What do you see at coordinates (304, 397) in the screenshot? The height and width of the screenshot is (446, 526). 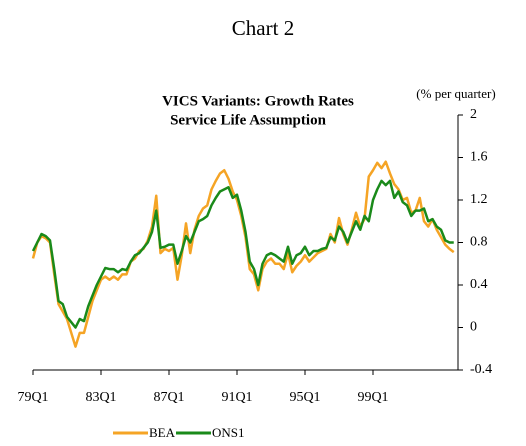 I see `x-tick-label: 95Q1` at bounding box center [304, 397].